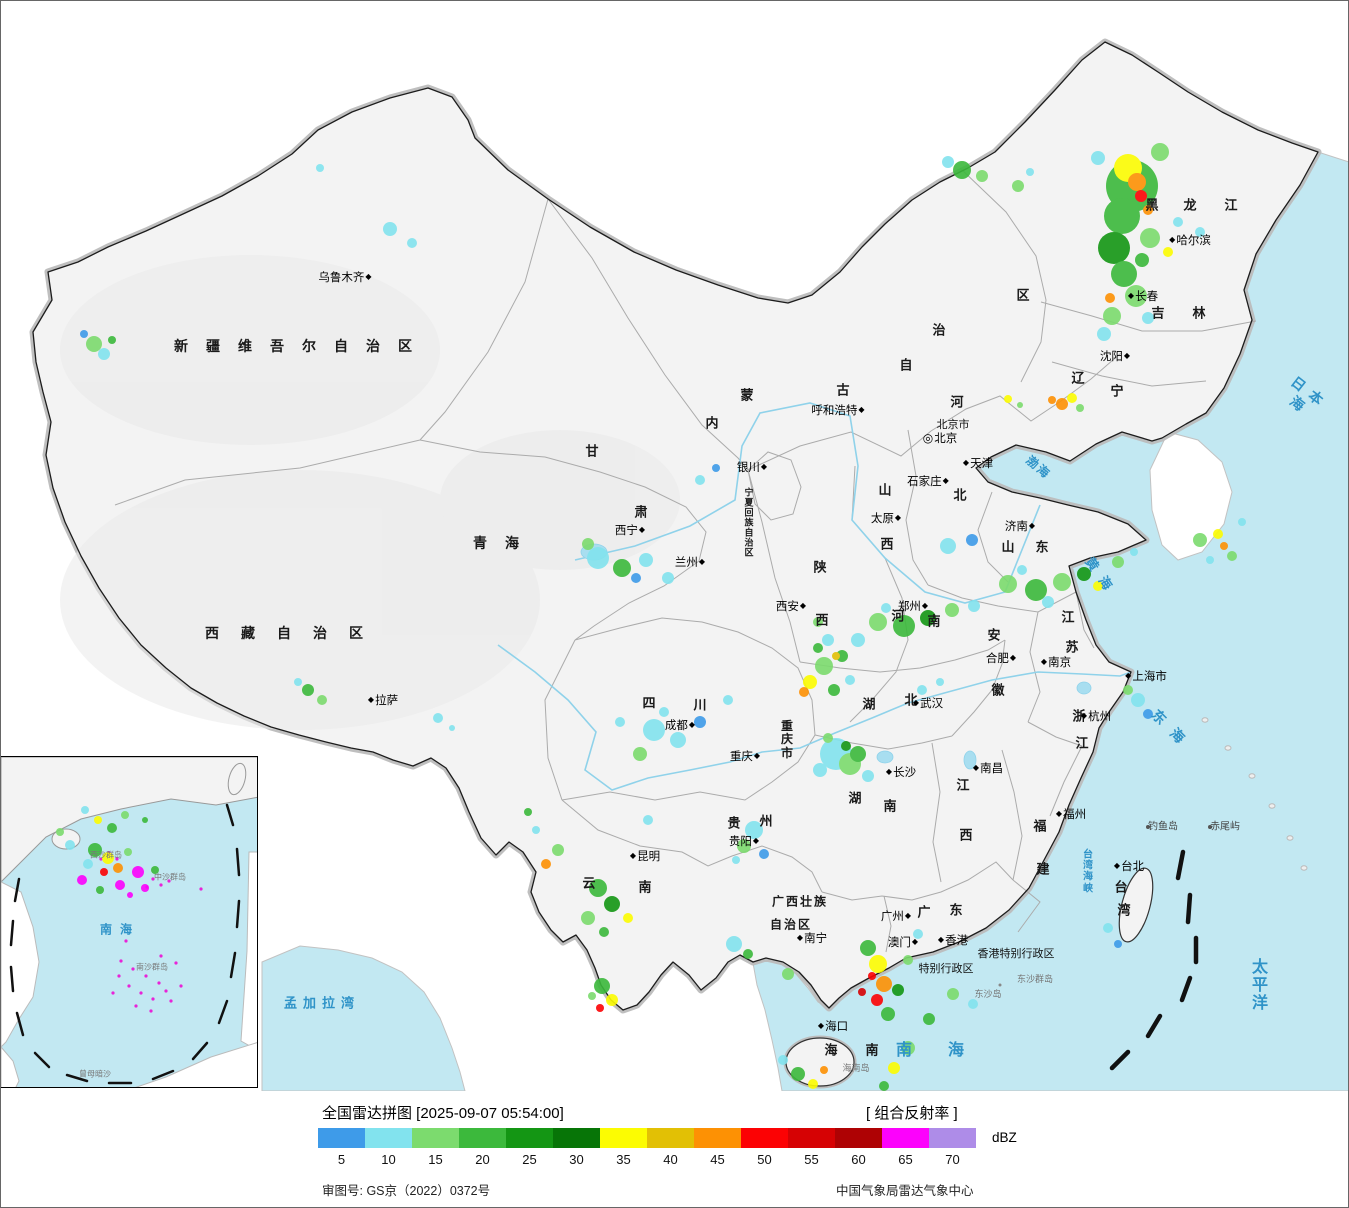  Describe the element at coordinates (670, 1159) in the screenshot. I see `colorbar-tick: 40` at that location.